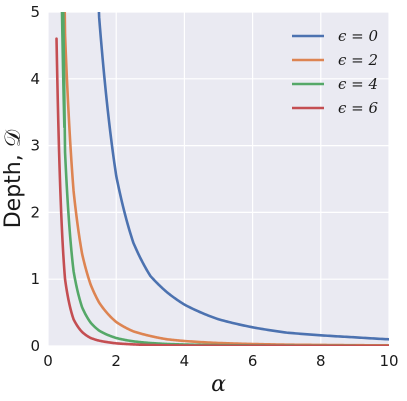  What do you see at coordinates (220, 361) in the screenshot?
I see `x-tick-labels: 0 2 4 6 8 10` at bounding box center [220, 361].